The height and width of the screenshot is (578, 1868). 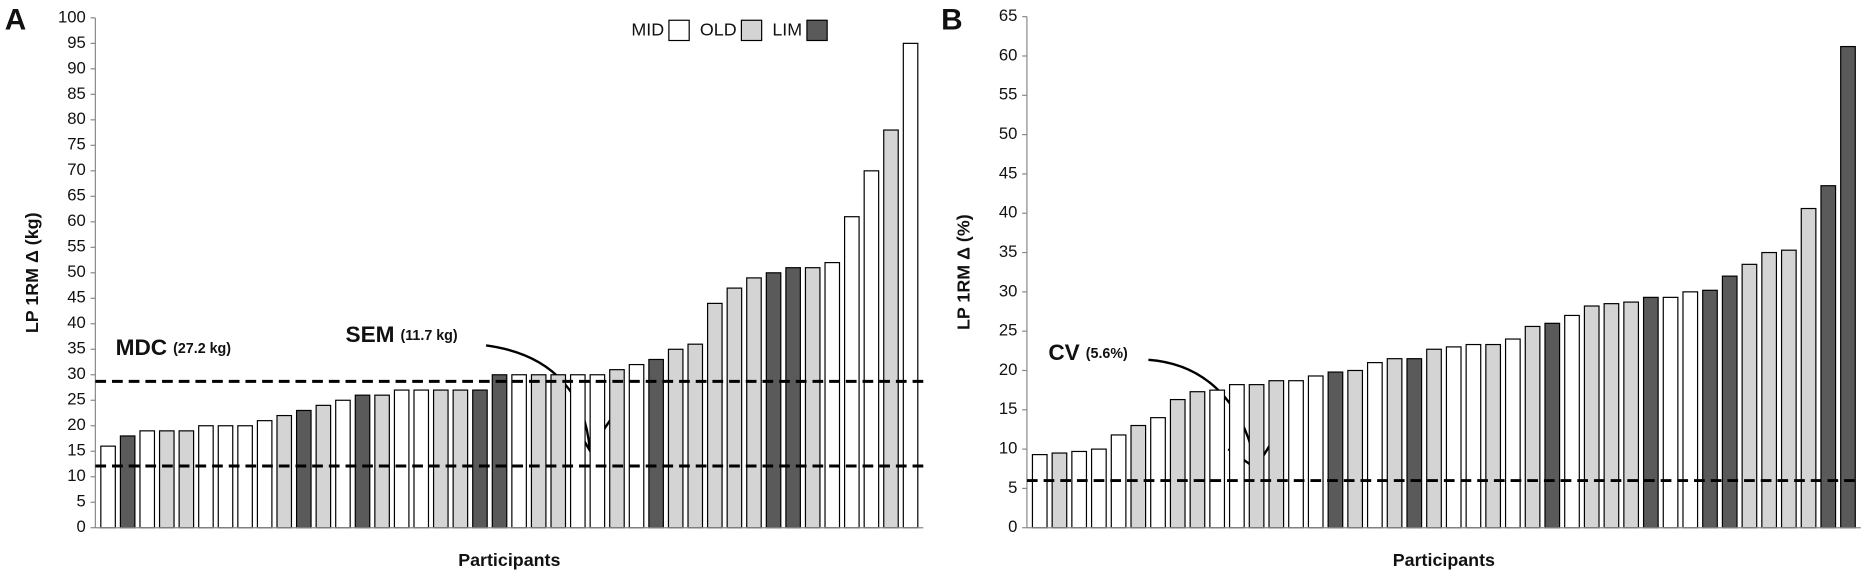 What do you see at coordinates (81, 526) in the screenshot?
I see `y-tick-label: 0` at bounding box center [81, 526].